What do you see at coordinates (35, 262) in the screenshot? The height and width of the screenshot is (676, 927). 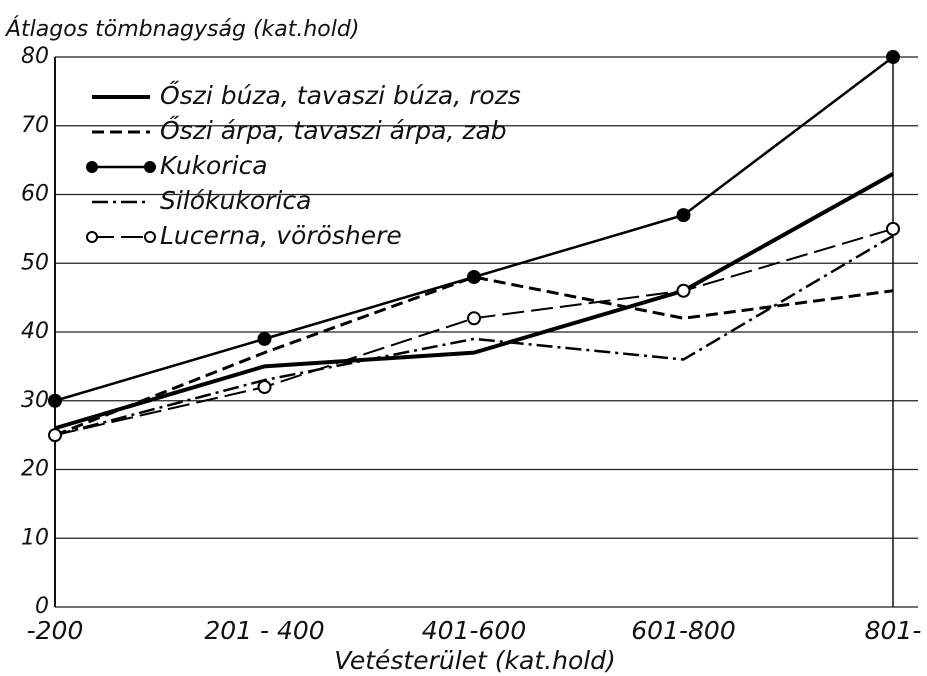 I see `y-tick-label: 50` at bounding box center [35, 262].